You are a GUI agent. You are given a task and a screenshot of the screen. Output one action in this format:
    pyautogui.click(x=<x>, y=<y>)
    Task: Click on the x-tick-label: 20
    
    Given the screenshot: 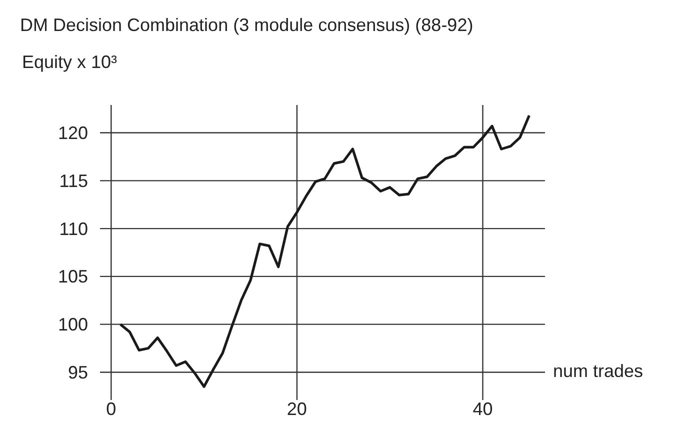 What is the action you would take?
    pyautogui.click(x=296, y=409)
    